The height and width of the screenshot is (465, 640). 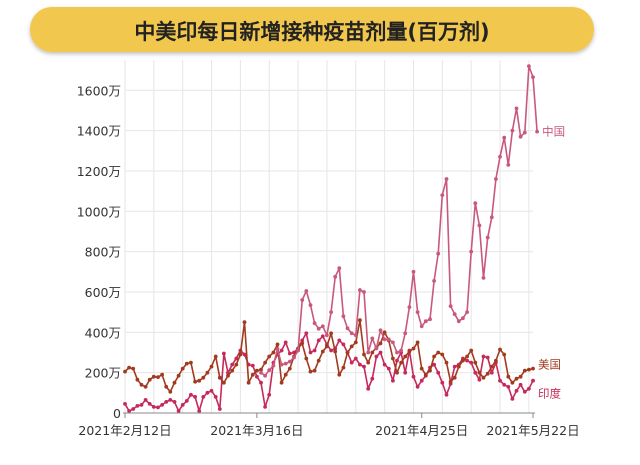 I want to click on y-tick-label: 800万, so click(x=103, y=252).